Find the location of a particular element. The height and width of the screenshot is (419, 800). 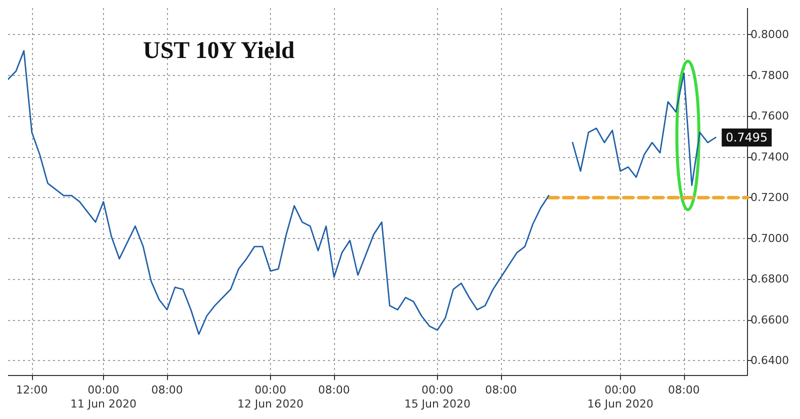

text: UST 10Y Yield is located at coordinates (219, 51).